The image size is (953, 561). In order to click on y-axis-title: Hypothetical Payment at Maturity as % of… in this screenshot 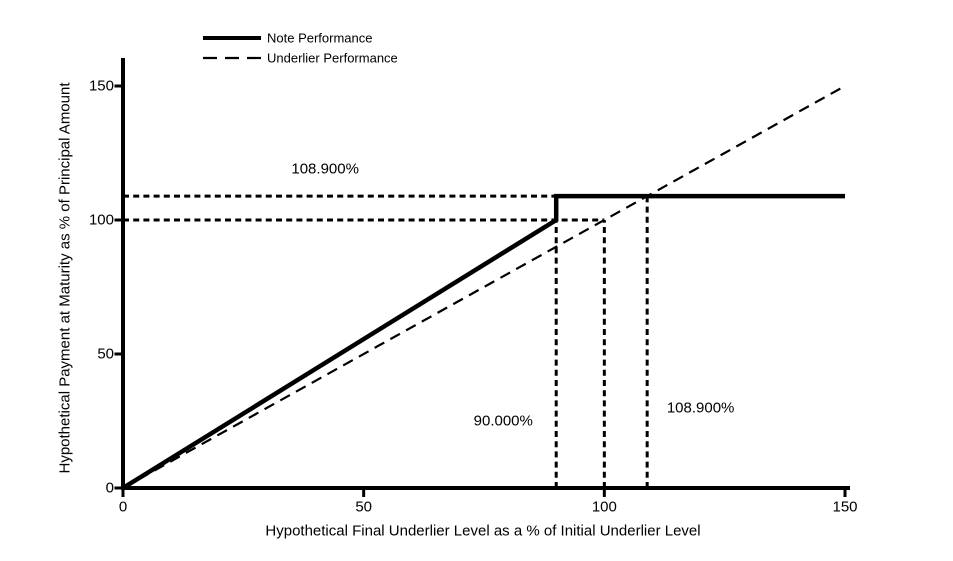, I will do `click(65, 278)`.